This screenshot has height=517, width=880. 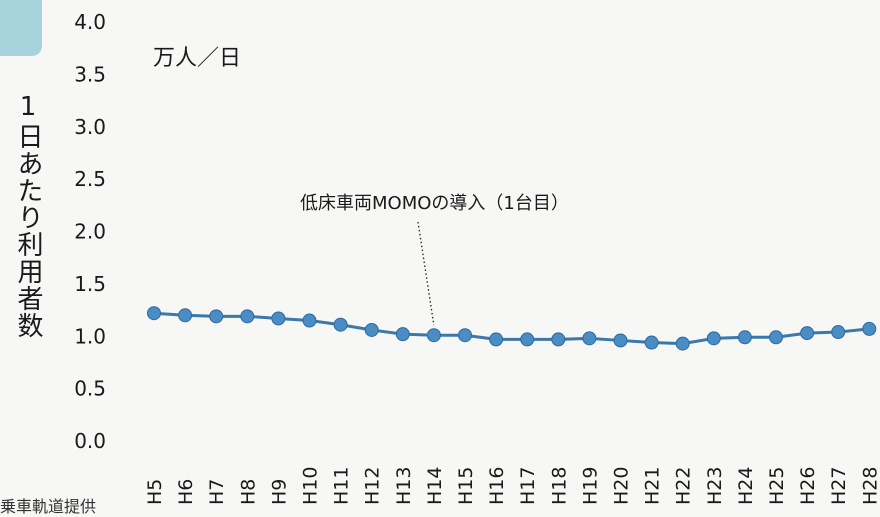 I want to click on x-tick-label: H6, so click(x=186, y=492).